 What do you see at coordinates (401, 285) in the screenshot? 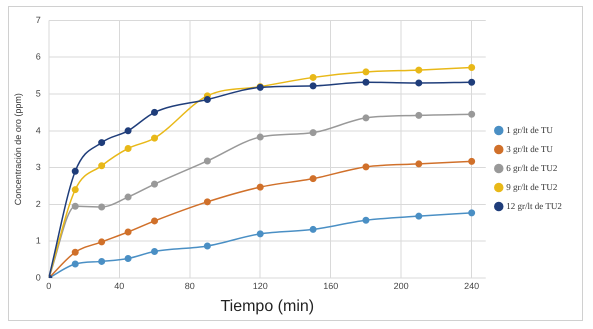
I see `x-tick-label: 200` at bounding box center [401, 285].